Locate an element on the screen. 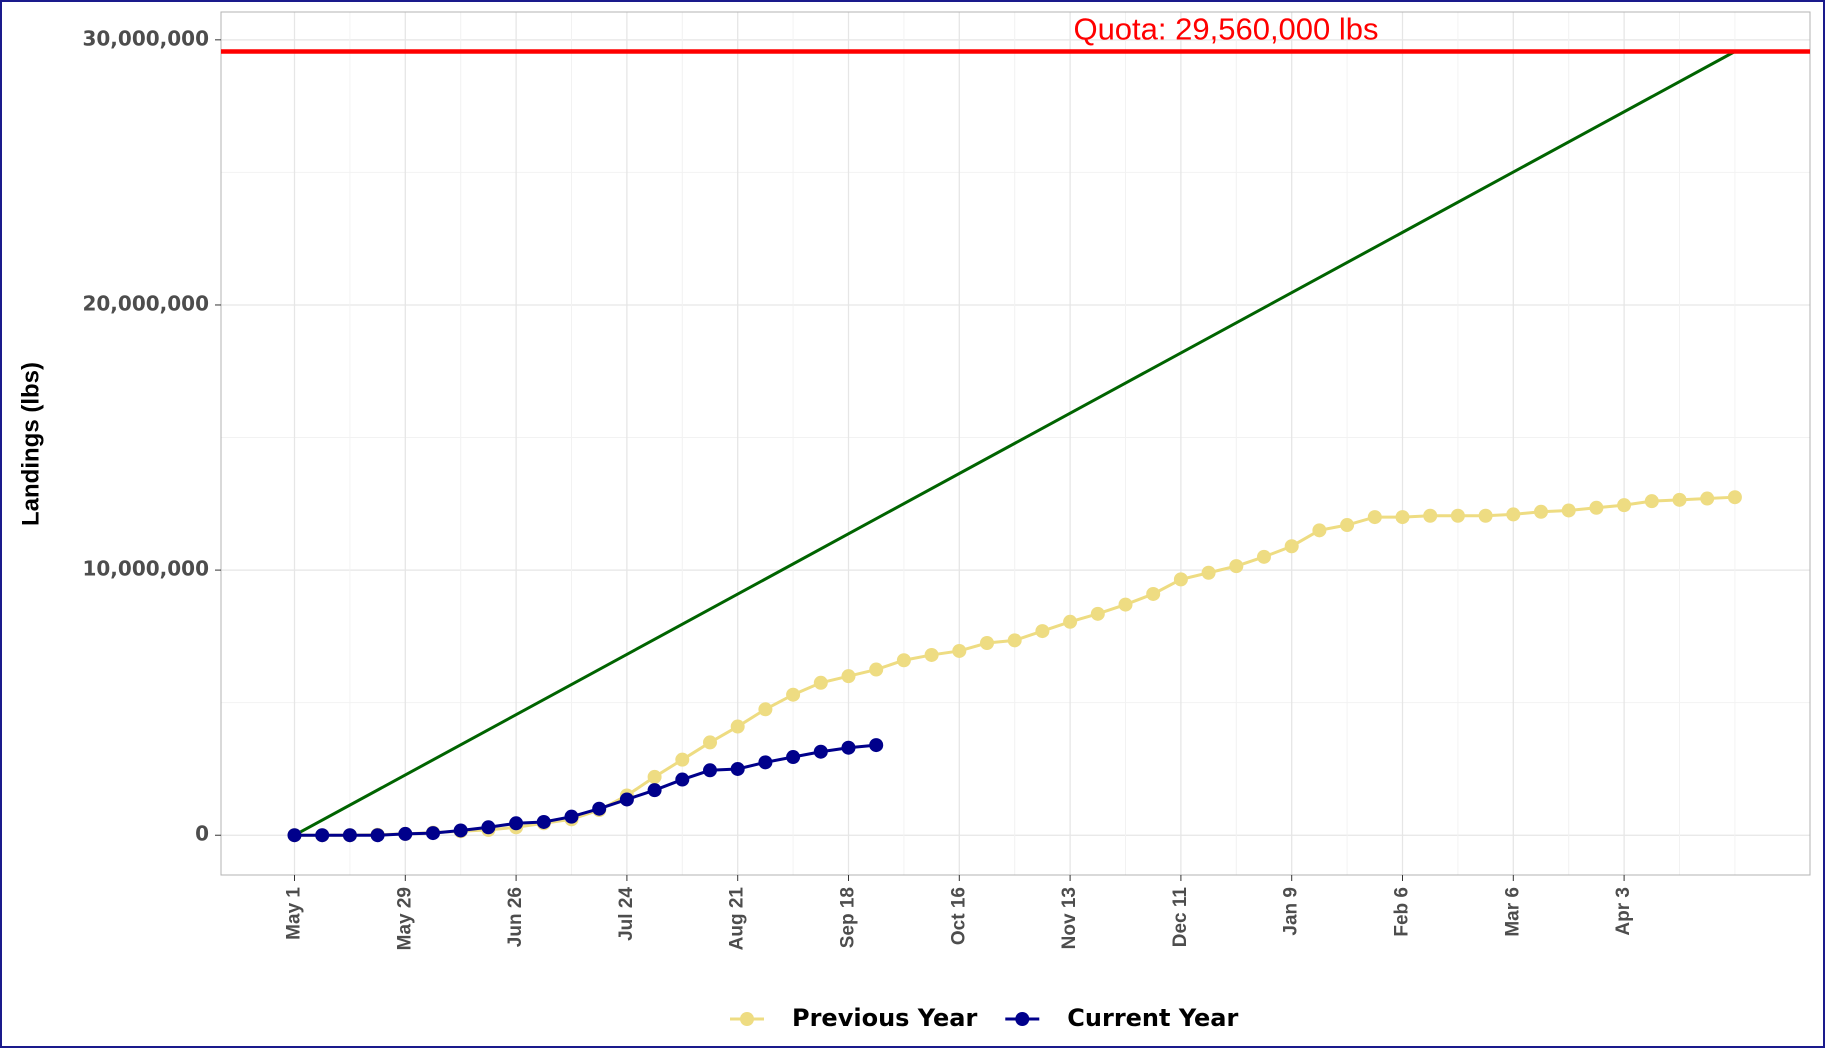 This screenshot has height=1052, width=1825. x-tick-label: Jul 24 is located at coordinates (626, 914).